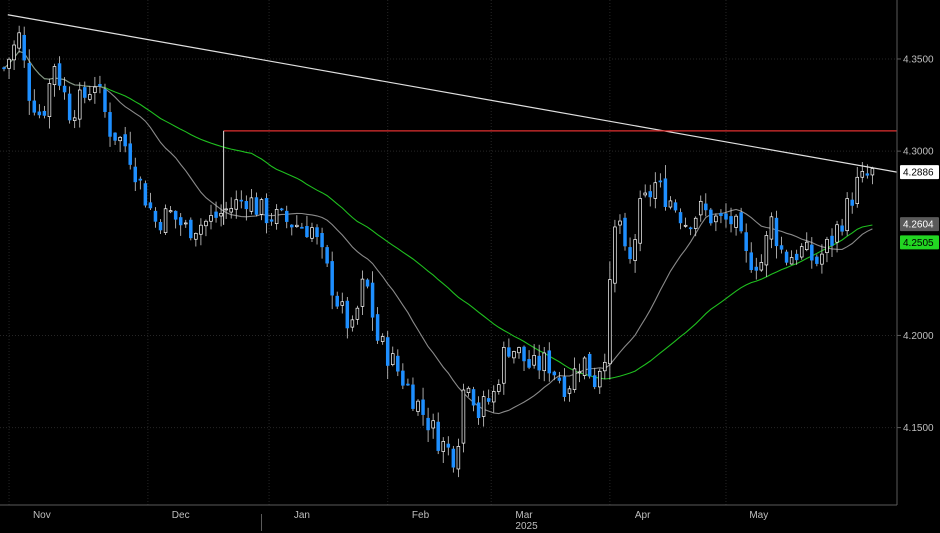 The image size is (940, 533). Describe the element at coordinates (918, 225) in the screenshot. I see `price-label-value: 4.2604` at that location.